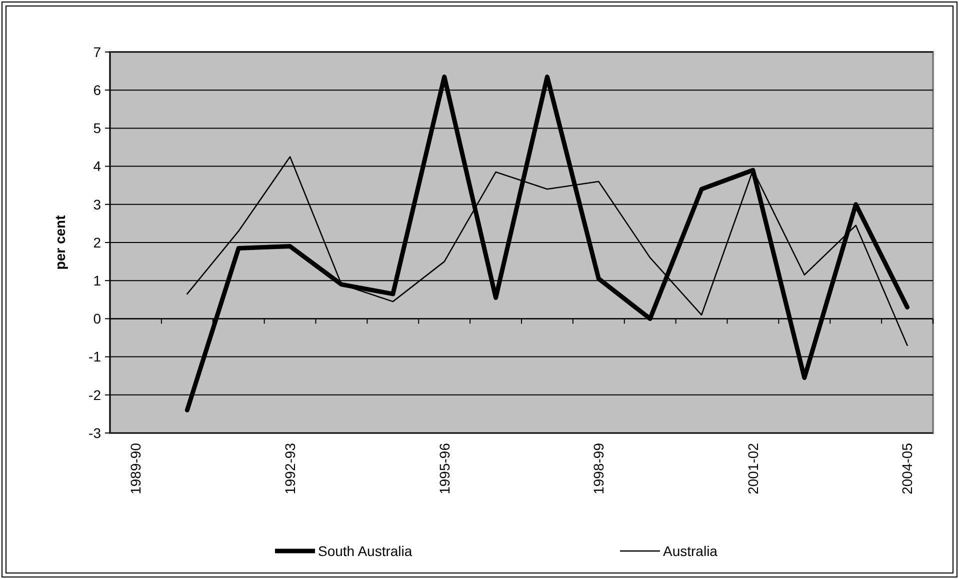 The width and height of the screenshot is (959, 579). What do you see at coordinates (97, 90) in the screenshot?
I see `y-tick-label: 6` at bounding box center [97, 90].